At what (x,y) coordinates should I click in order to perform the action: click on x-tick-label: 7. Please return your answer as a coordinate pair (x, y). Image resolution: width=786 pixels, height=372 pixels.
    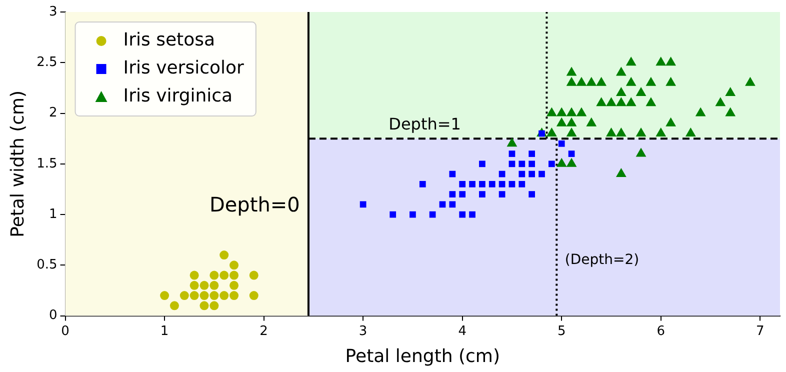
    Looking at the image, I should click on (760, 331).